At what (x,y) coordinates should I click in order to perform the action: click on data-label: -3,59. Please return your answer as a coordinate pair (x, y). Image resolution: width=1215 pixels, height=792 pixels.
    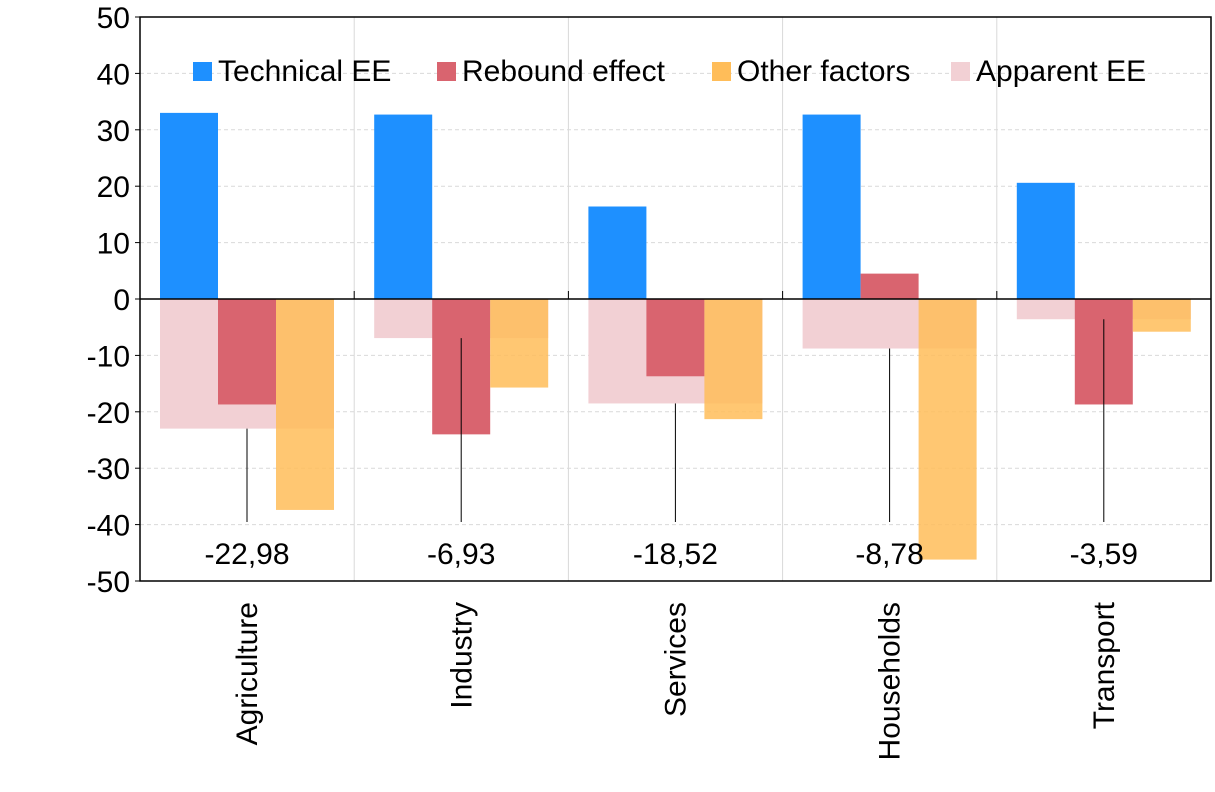
    Looking at the image, I should click on (1104, 554).